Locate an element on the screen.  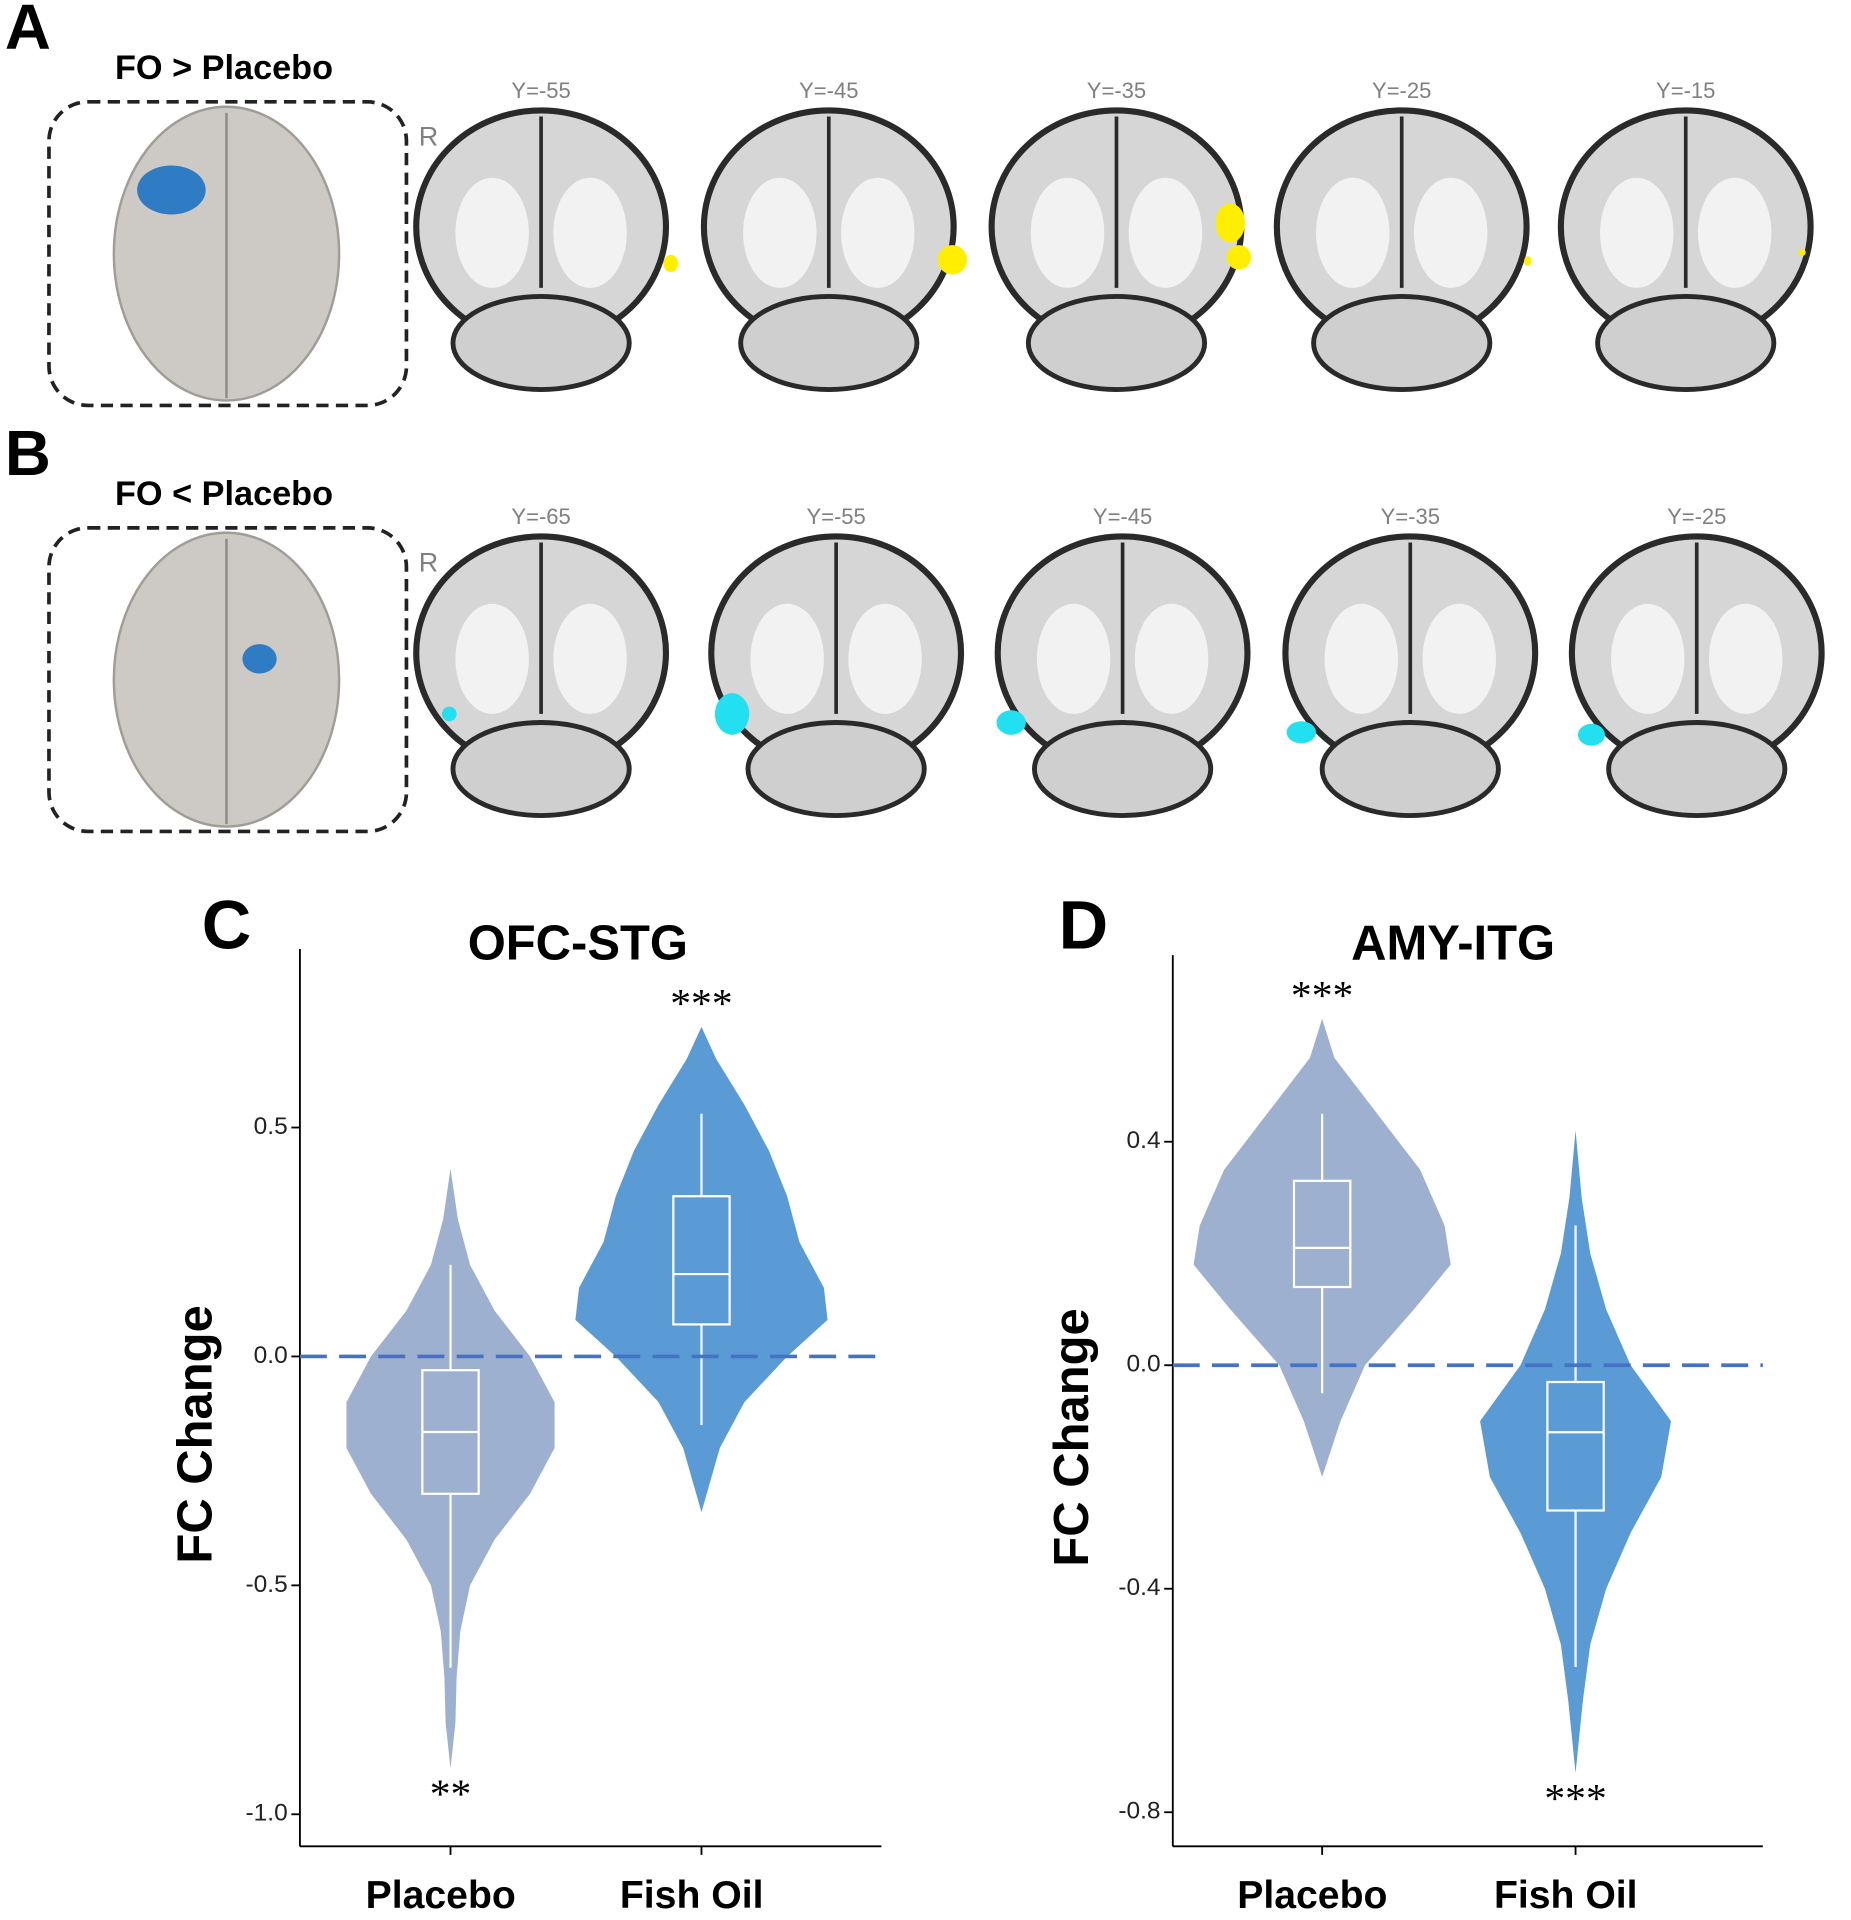
chart-letter: D is located at coordinates (1084, 925).